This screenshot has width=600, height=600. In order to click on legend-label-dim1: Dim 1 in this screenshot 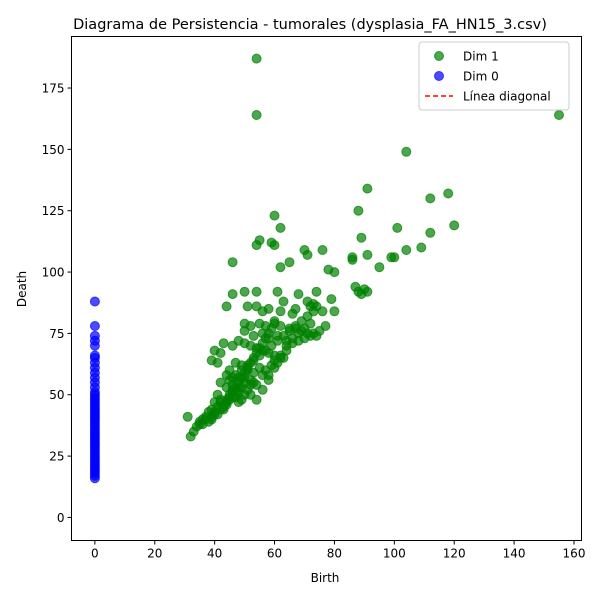, I will do `click(481, 57)`.